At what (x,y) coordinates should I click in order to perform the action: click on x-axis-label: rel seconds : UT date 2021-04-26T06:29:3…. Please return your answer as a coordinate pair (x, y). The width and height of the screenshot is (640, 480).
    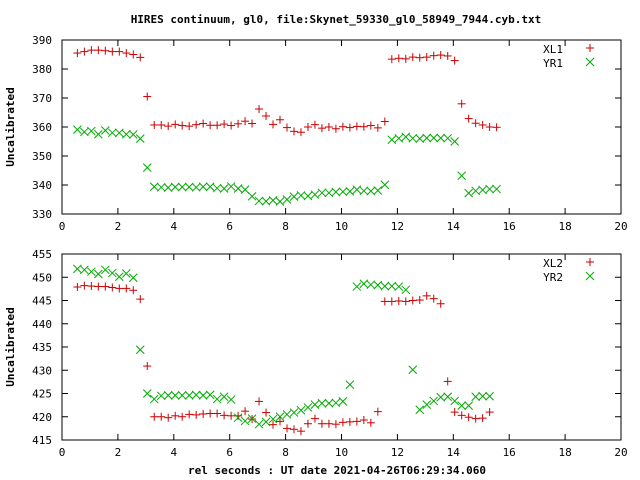
    Looking at the image, I should click on (337, 470).